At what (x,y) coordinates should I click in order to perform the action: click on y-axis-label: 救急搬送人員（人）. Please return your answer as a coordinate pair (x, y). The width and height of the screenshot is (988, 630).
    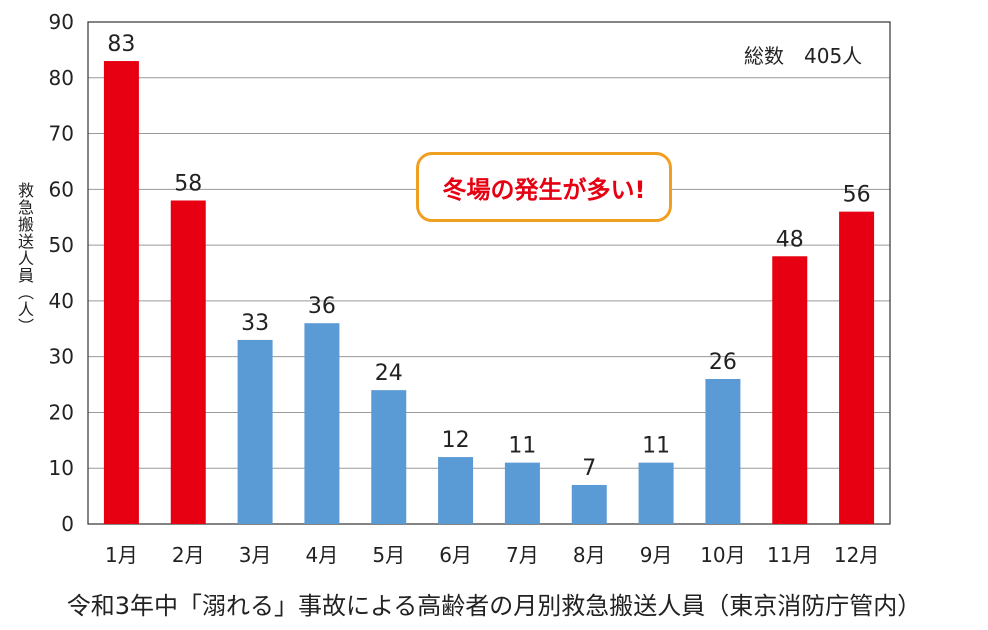
    Looking at the image, I should click on (24, 258).